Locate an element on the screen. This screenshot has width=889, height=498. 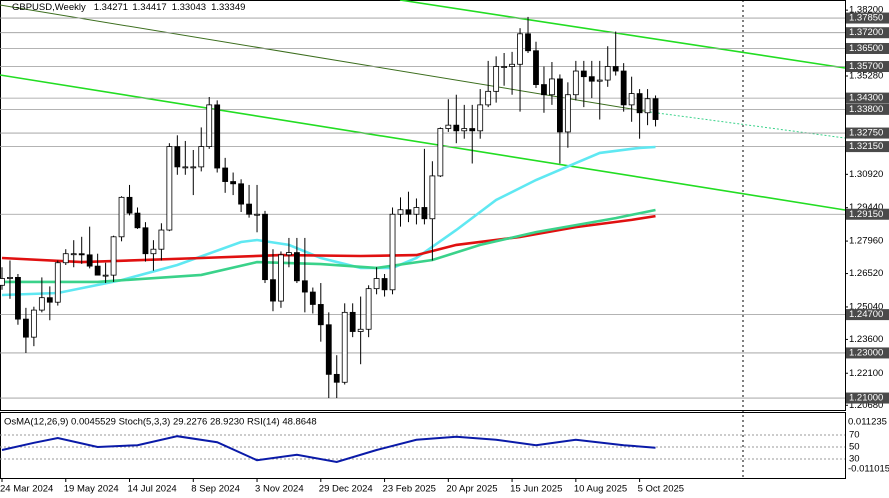
rsi-tick-label: 30 is located at coordinates (854, 459).